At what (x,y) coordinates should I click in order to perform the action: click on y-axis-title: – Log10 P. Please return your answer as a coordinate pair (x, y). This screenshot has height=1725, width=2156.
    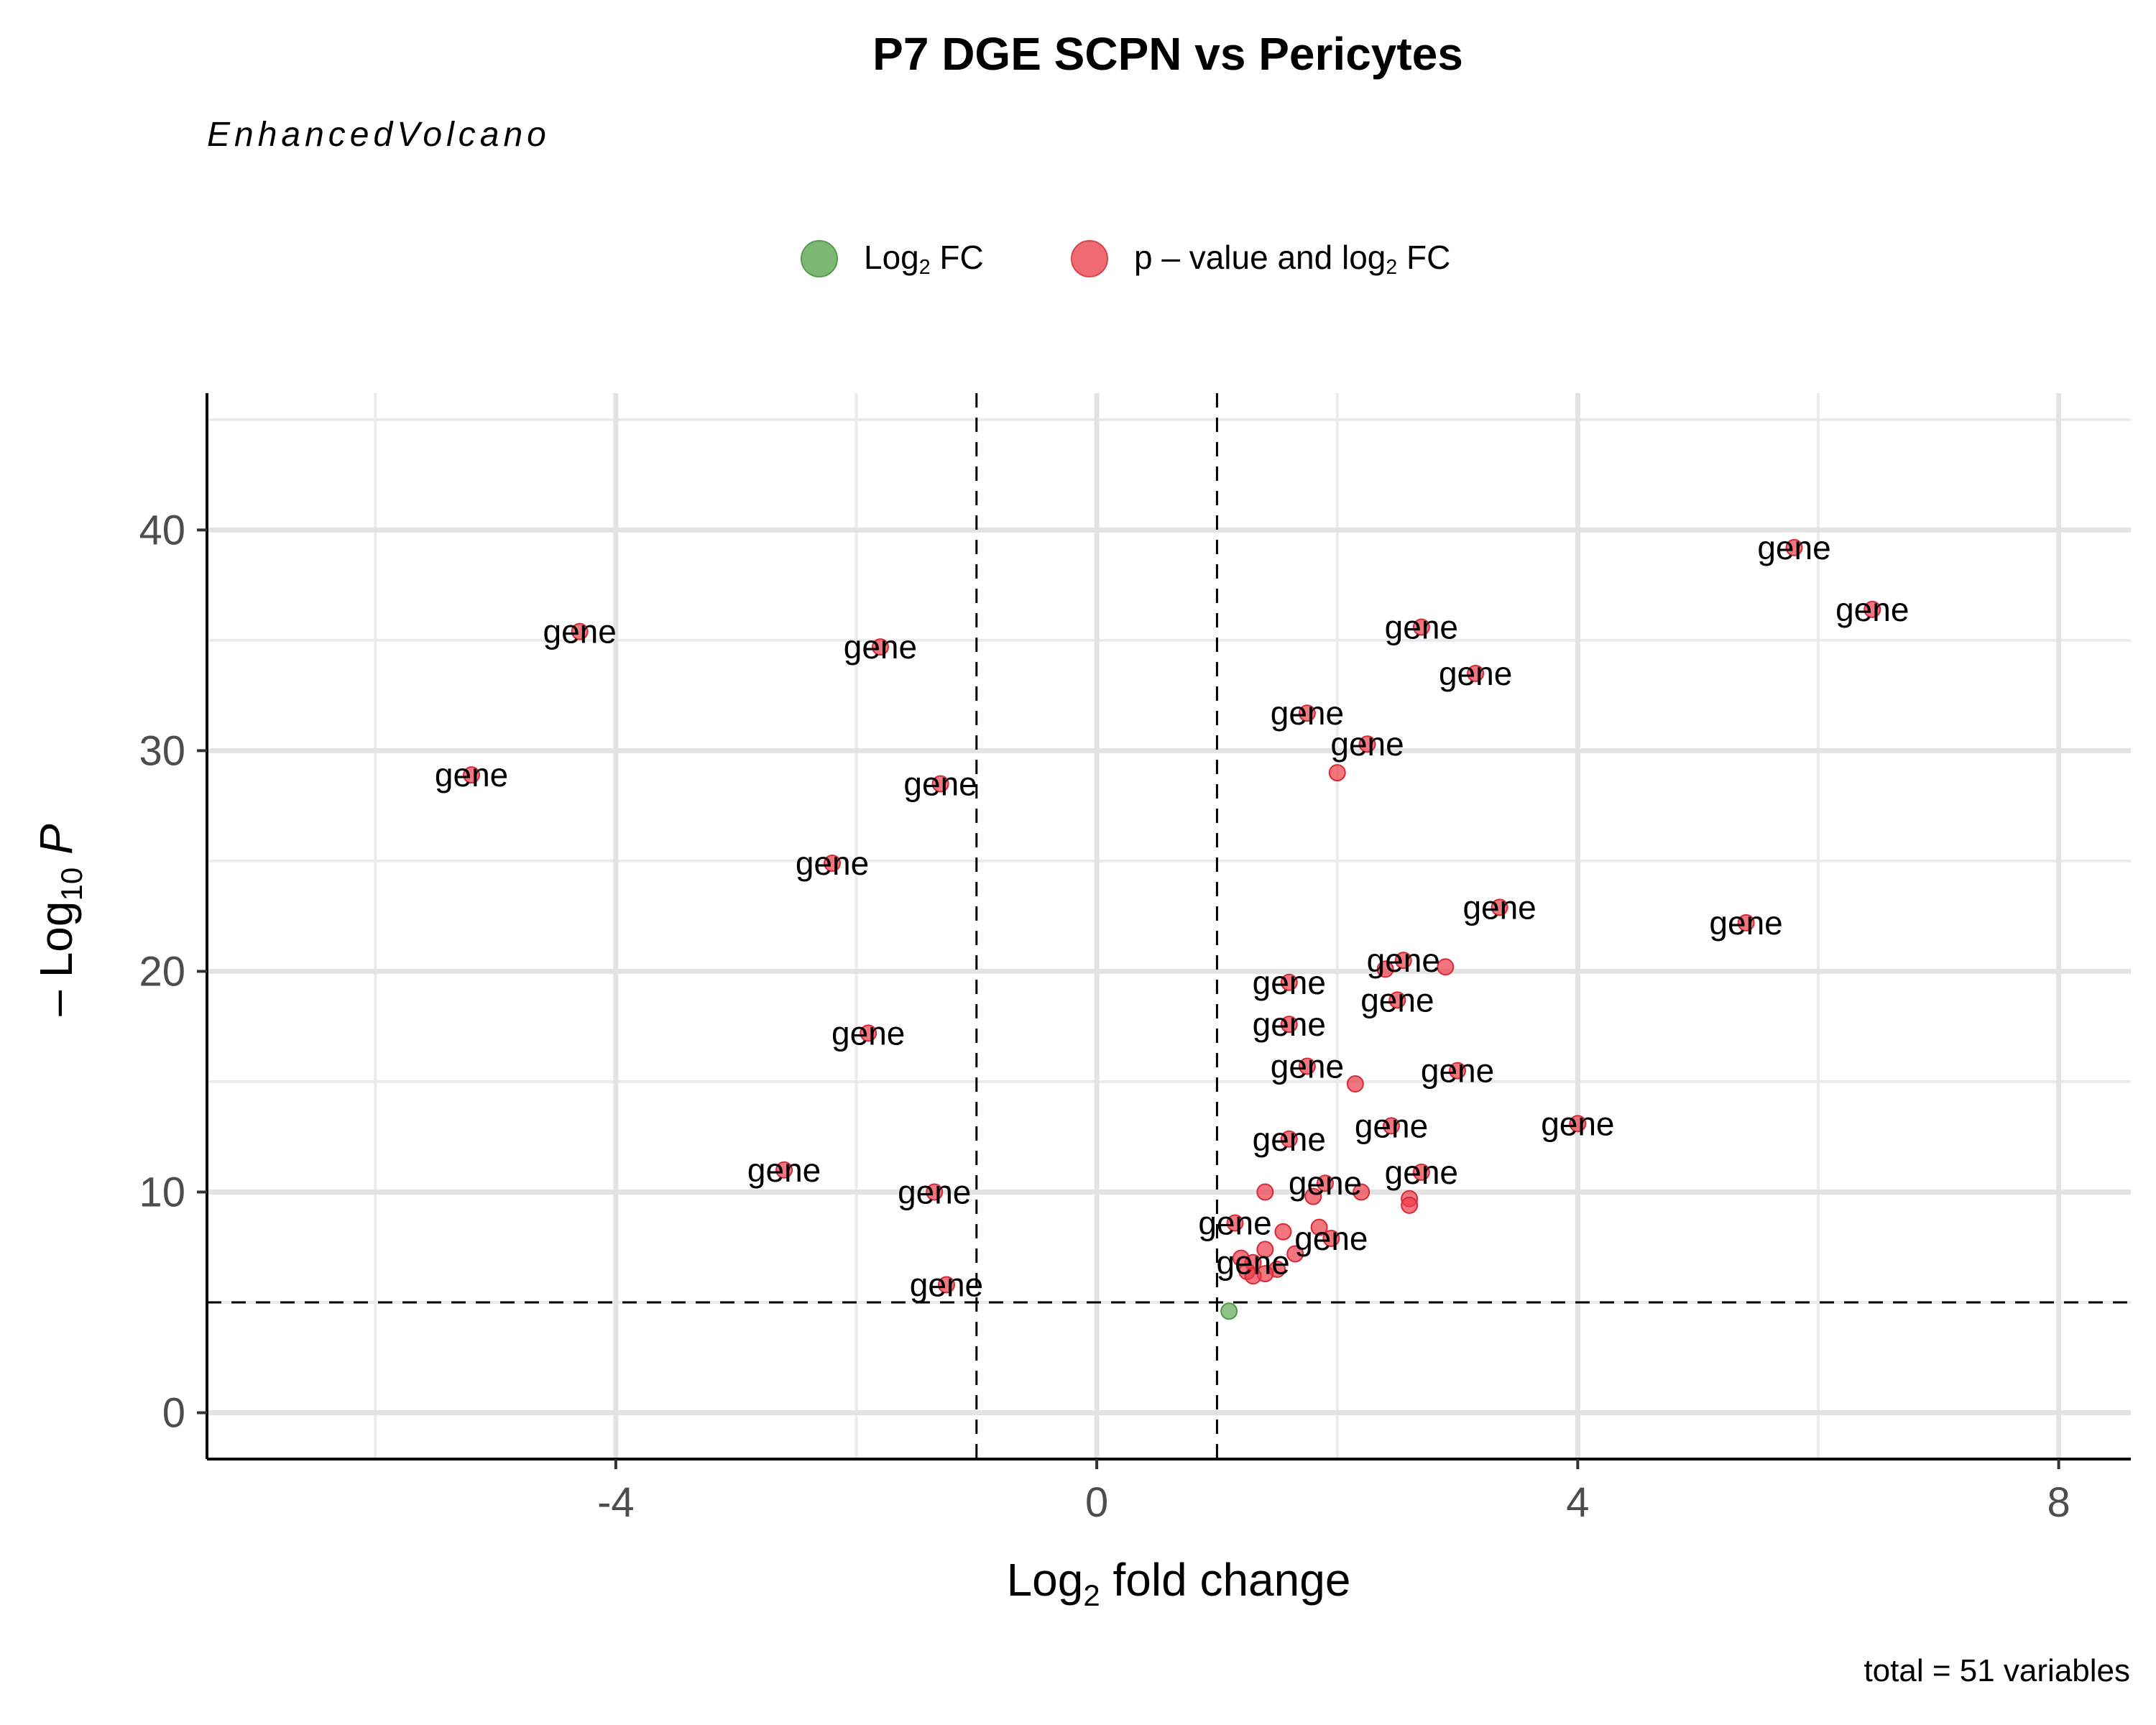
    Looking at the image, I should click on (59, 920).